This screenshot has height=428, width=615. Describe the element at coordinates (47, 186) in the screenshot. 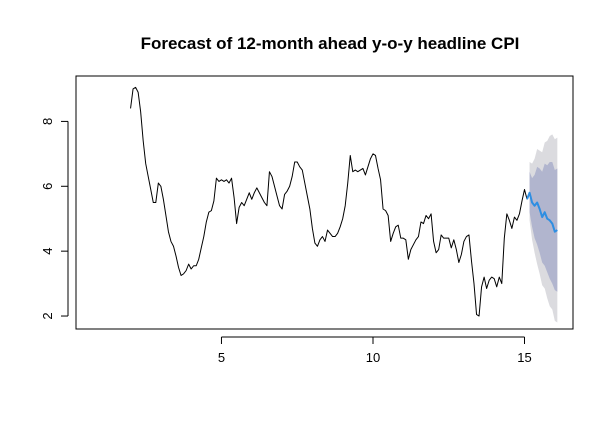

I see `y-tick-label: 6` at that location.